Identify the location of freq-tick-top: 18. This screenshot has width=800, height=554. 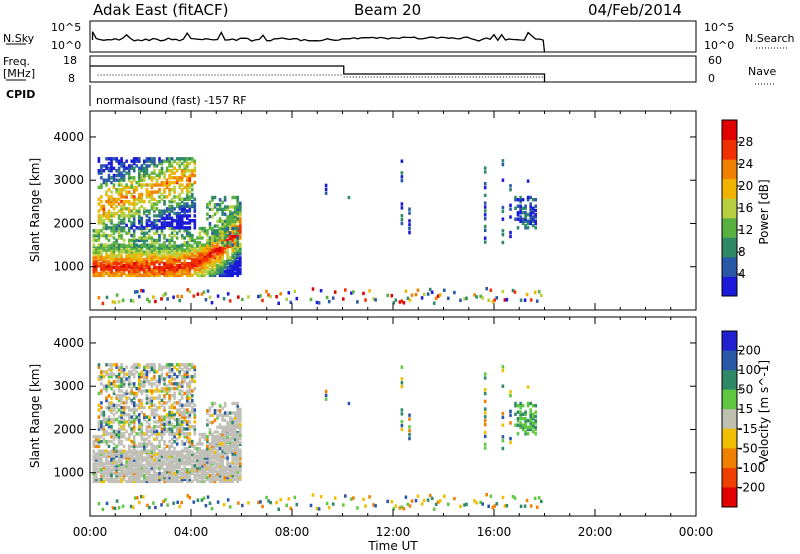
(70, 60).